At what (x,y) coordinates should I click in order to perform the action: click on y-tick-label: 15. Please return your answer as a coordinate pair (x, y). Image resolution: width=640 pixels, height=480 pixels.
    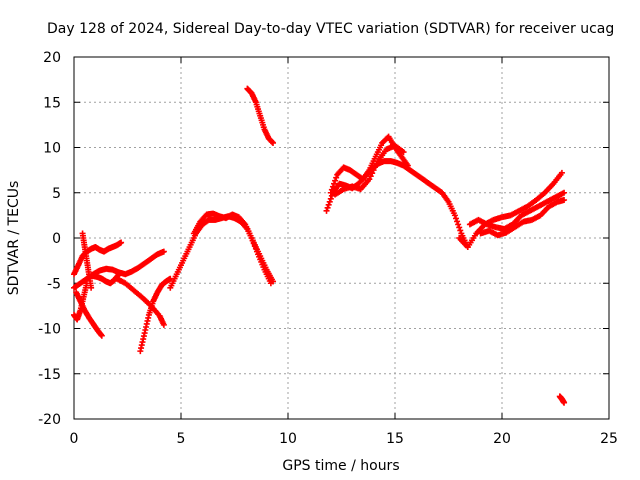
    Looking at the image, I should click on (52, 103).